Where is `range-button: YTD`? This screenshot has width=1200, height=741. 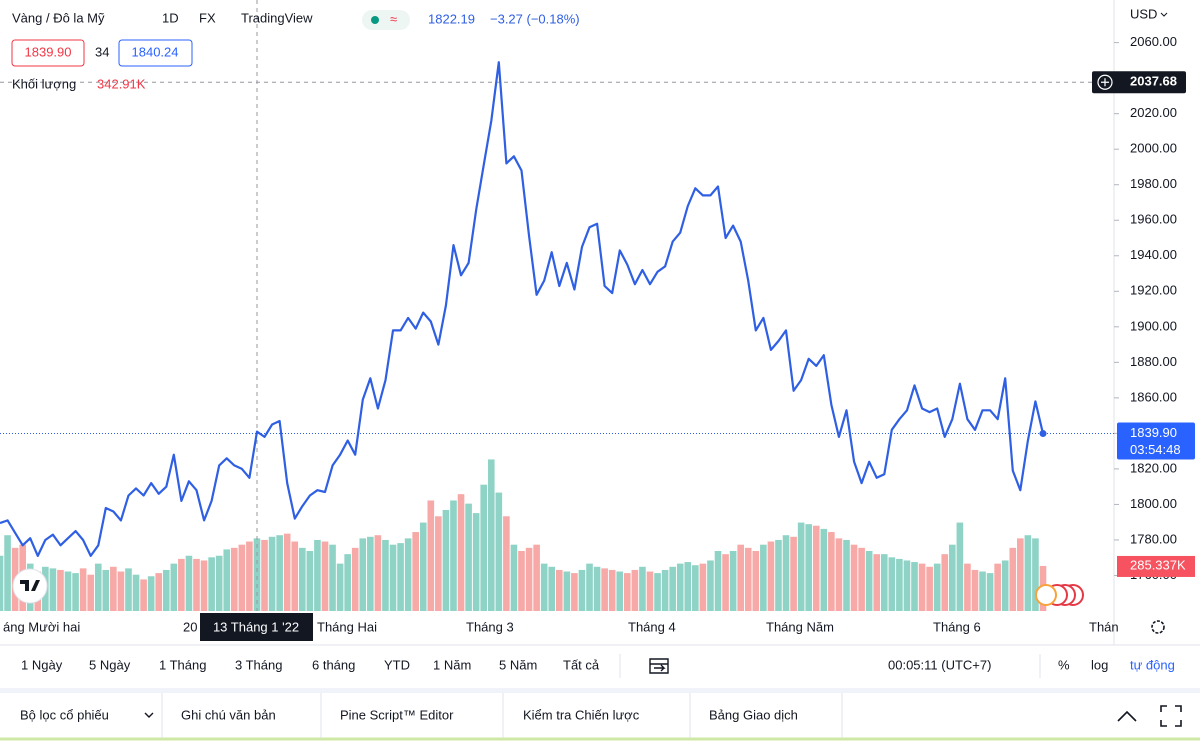 range-button: YTD is located at coordinates (397, 664).